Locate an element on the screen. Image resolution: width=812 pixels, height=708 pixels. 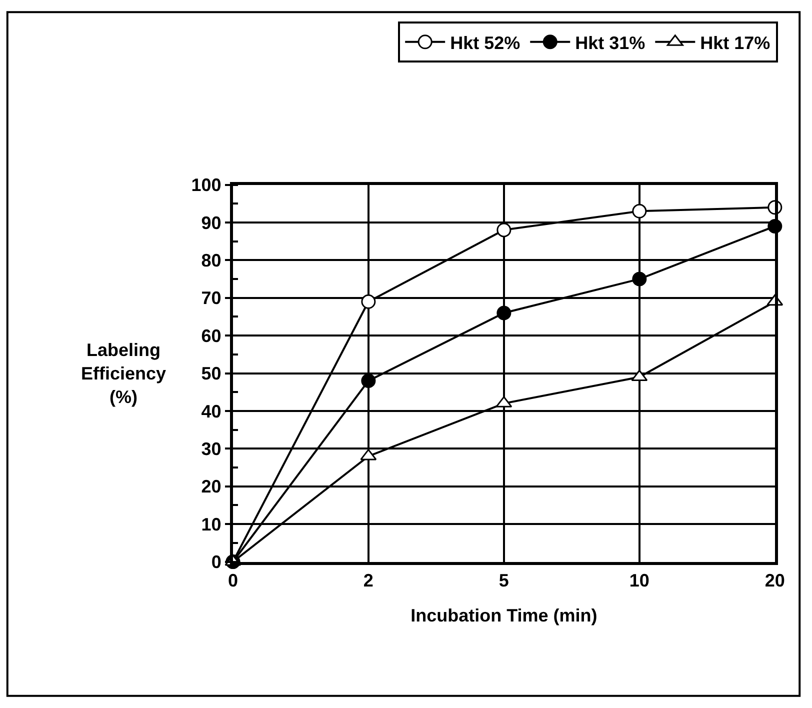
y-tick-label: 60 is located at coordinates (211, 336).